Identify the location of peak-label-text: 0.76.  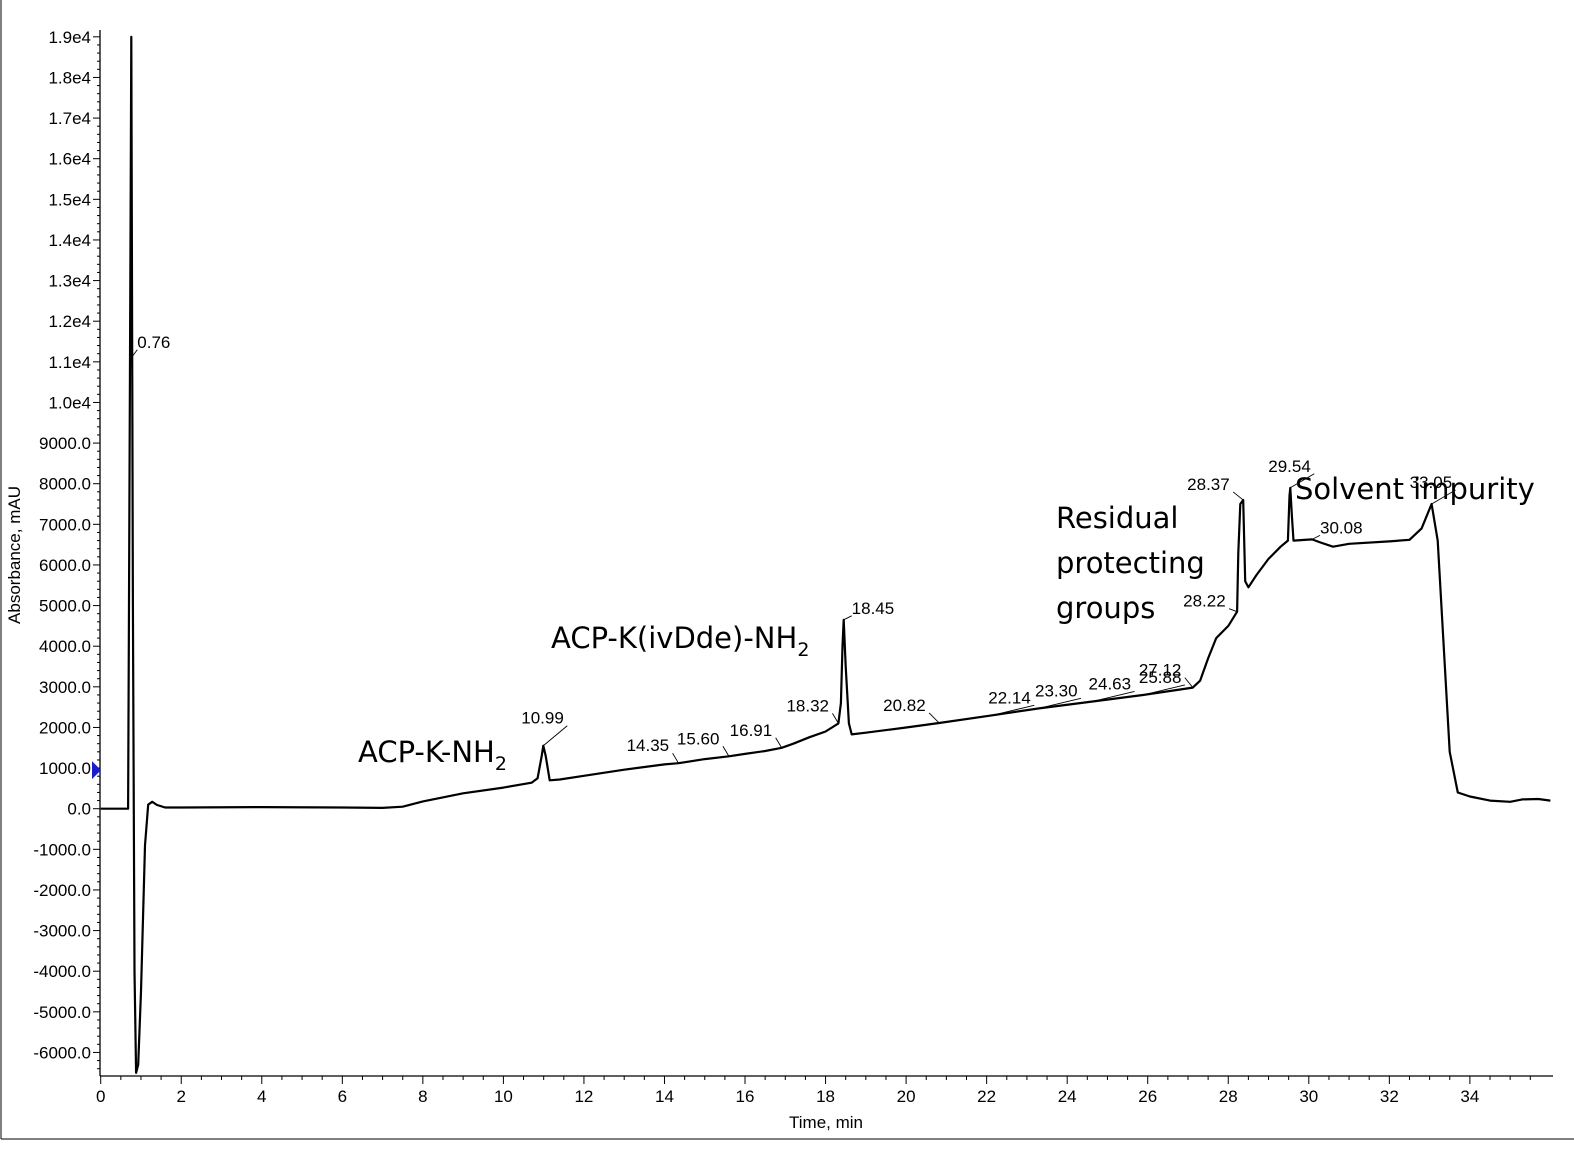
(153, 342).